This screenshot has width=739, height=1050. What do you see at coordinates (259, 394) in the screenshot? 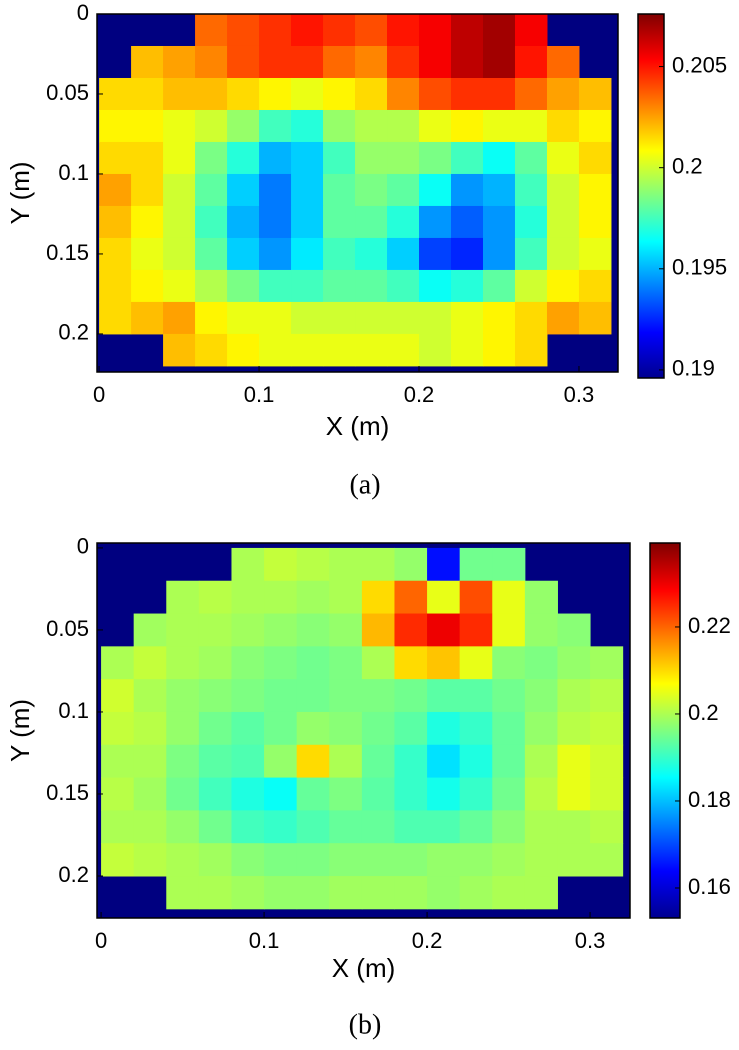
I see `x-tick-label: 0.1` at bounding box center [259, 394].